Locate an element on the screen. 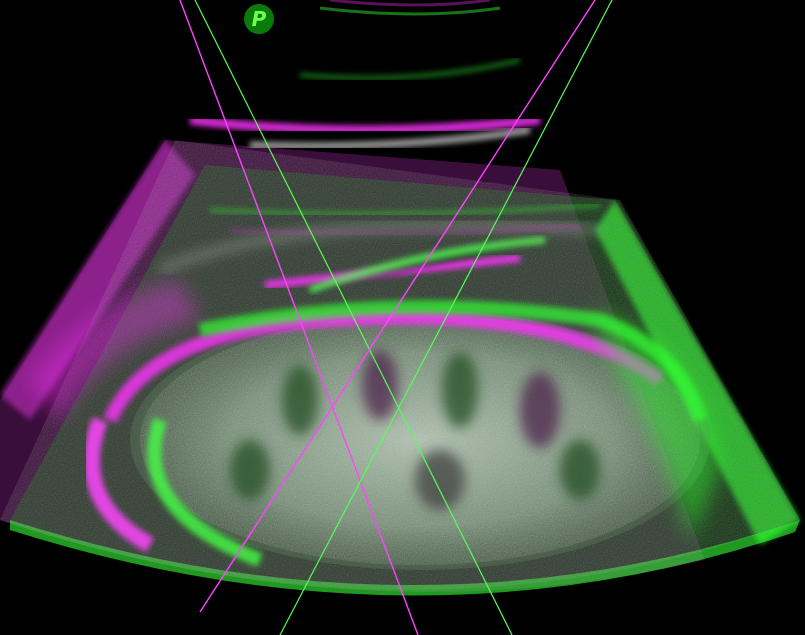 The image size is (805, 635). probe-orientation-icon: P is located at coordinates (259, 19).